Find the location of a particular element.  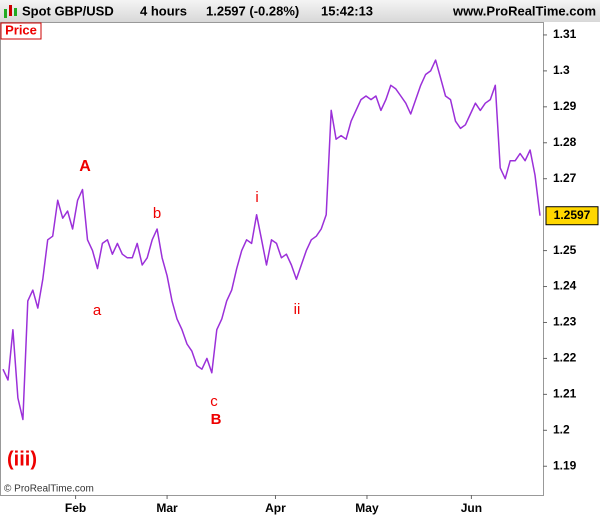

y-tick-label: 1.21 is located at coordinates (565, 394).